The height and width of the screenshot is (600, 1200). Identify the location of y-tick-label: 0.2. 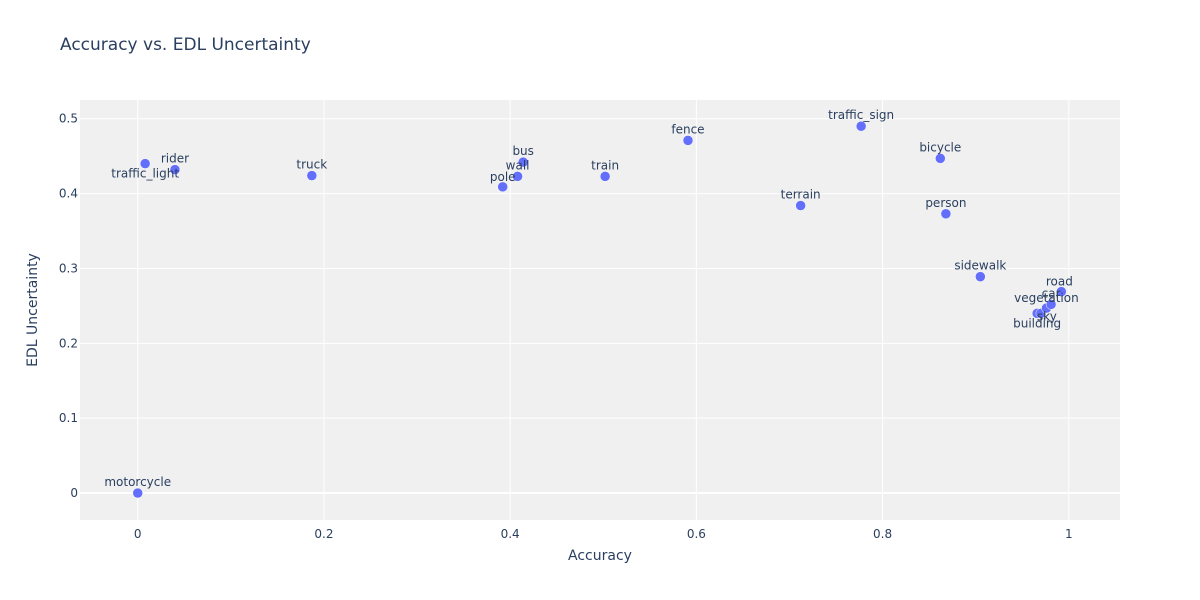
(68, 343).